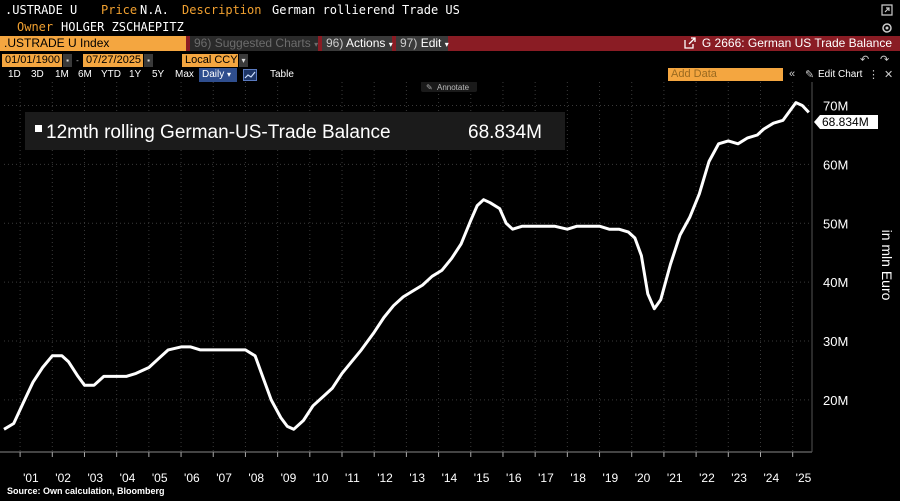 The width and height of the screenshot is (900, 501). I want to click on x-tick-label: '12, so click(385, 478).